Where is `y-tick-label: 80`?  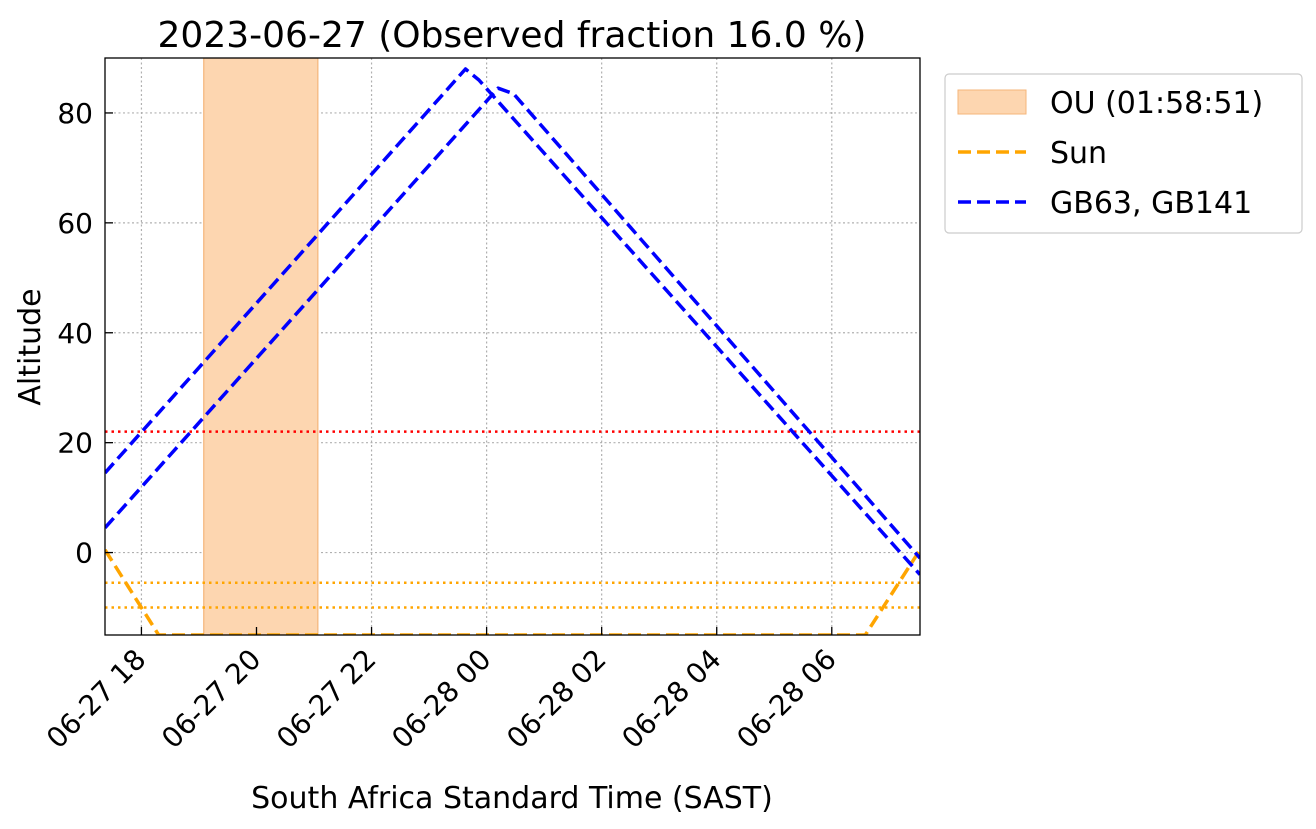 y-tick-label: 80 is located at coordinates (75, 113).